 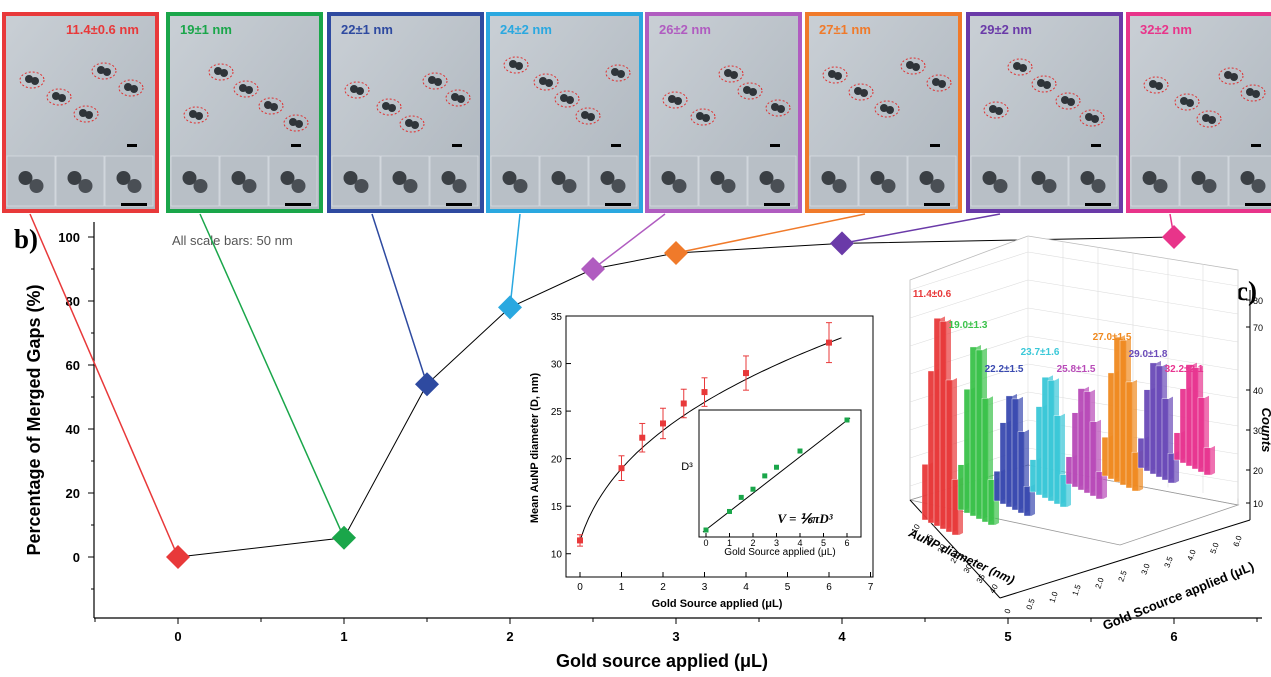 I want to click on hist-series-label: 19.0±1.3, so click(x=968, y=325).